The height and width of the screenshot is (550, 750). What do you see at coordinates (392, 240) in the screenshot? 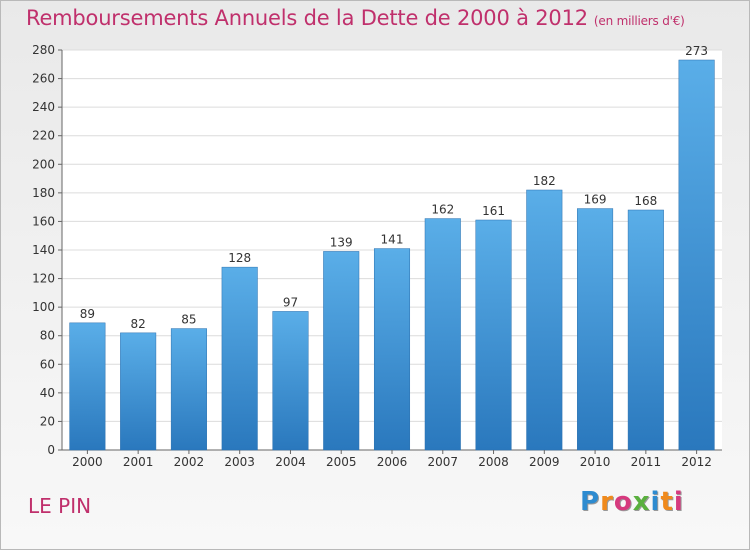
I see `data-label: 141` at bounding box center [392, 240].